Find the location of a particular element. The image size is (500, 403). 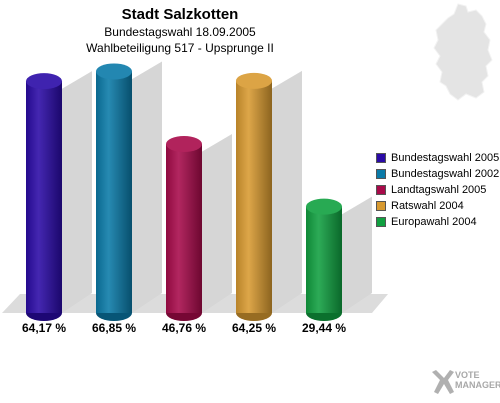

legend-item: Europawahl 2004 is located at coordinates (437, 222).